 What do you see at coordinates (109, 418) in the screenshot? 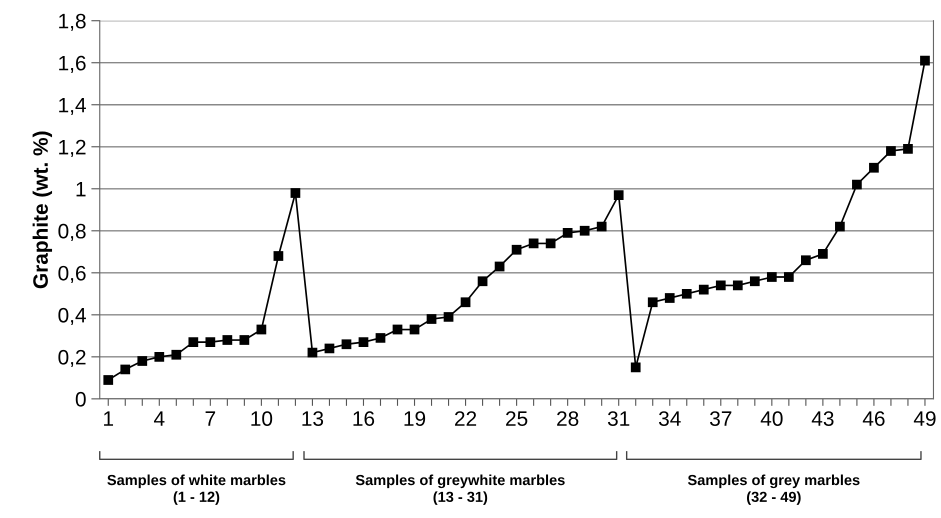
I see `x-tick-label: 1` at bounding box center [109, 418].